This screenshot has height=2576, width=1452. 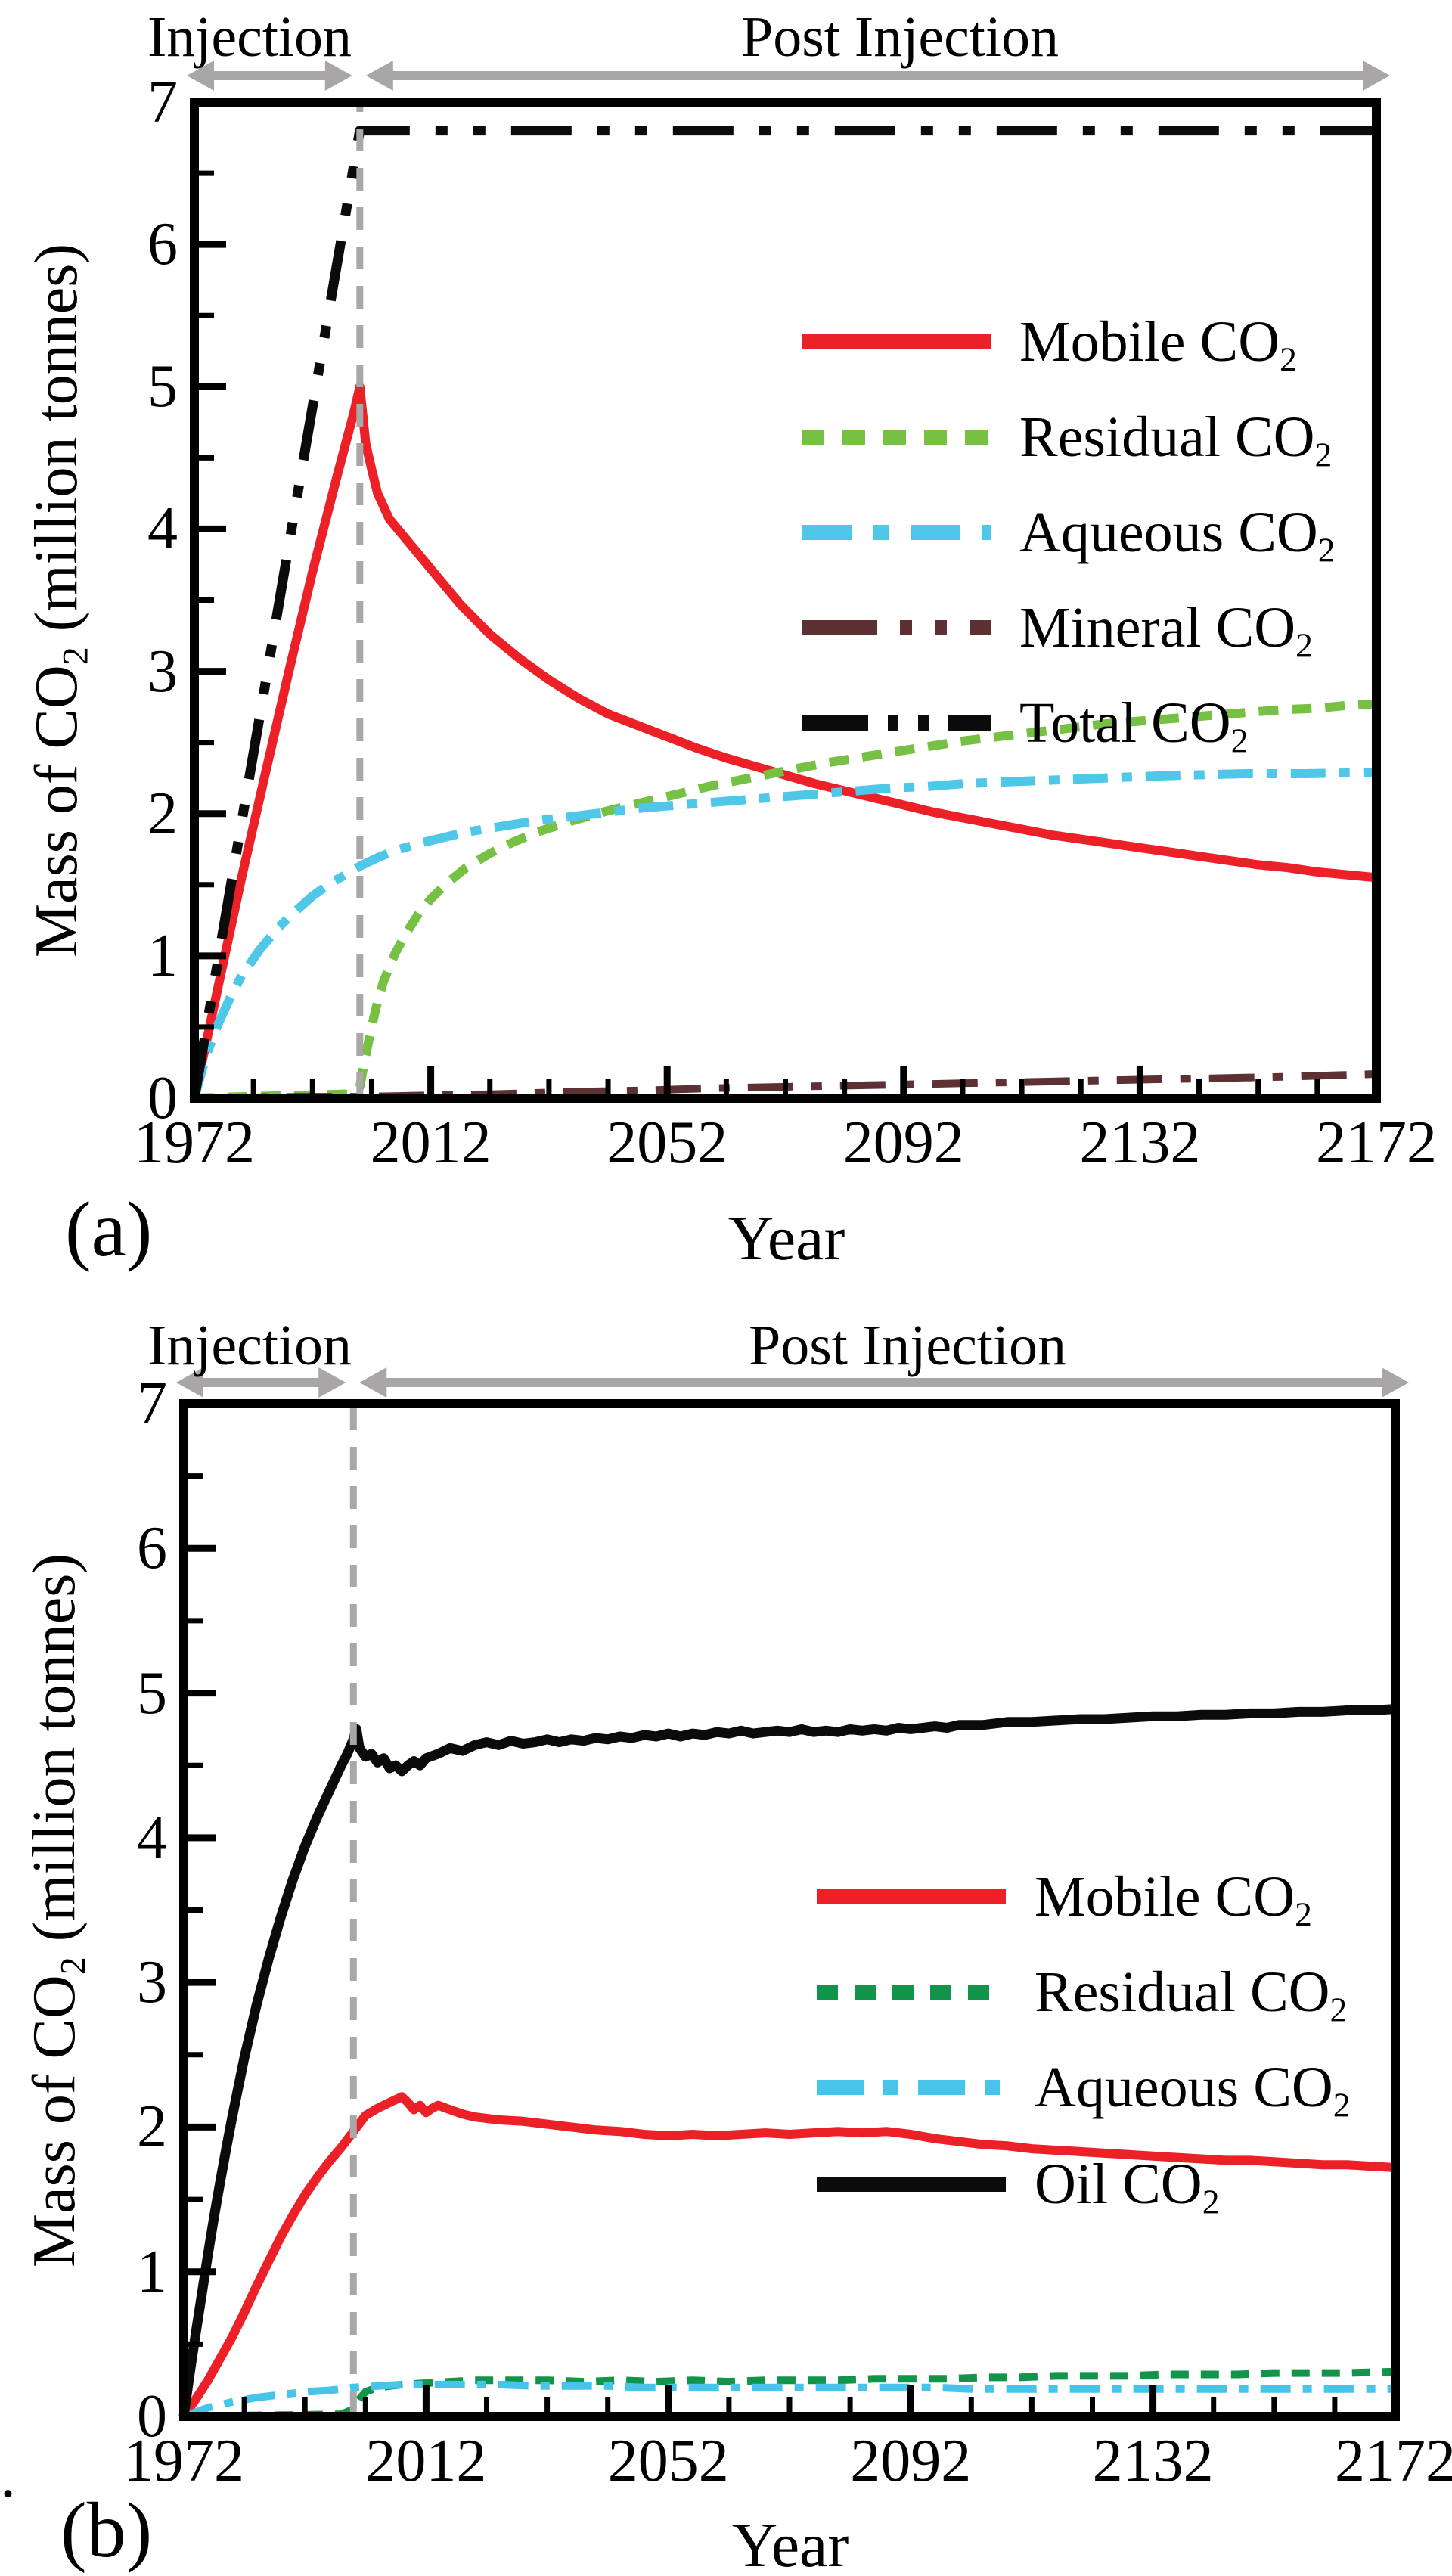 I want to click on stray-period-mark: ., so click(x=8, y=2476).